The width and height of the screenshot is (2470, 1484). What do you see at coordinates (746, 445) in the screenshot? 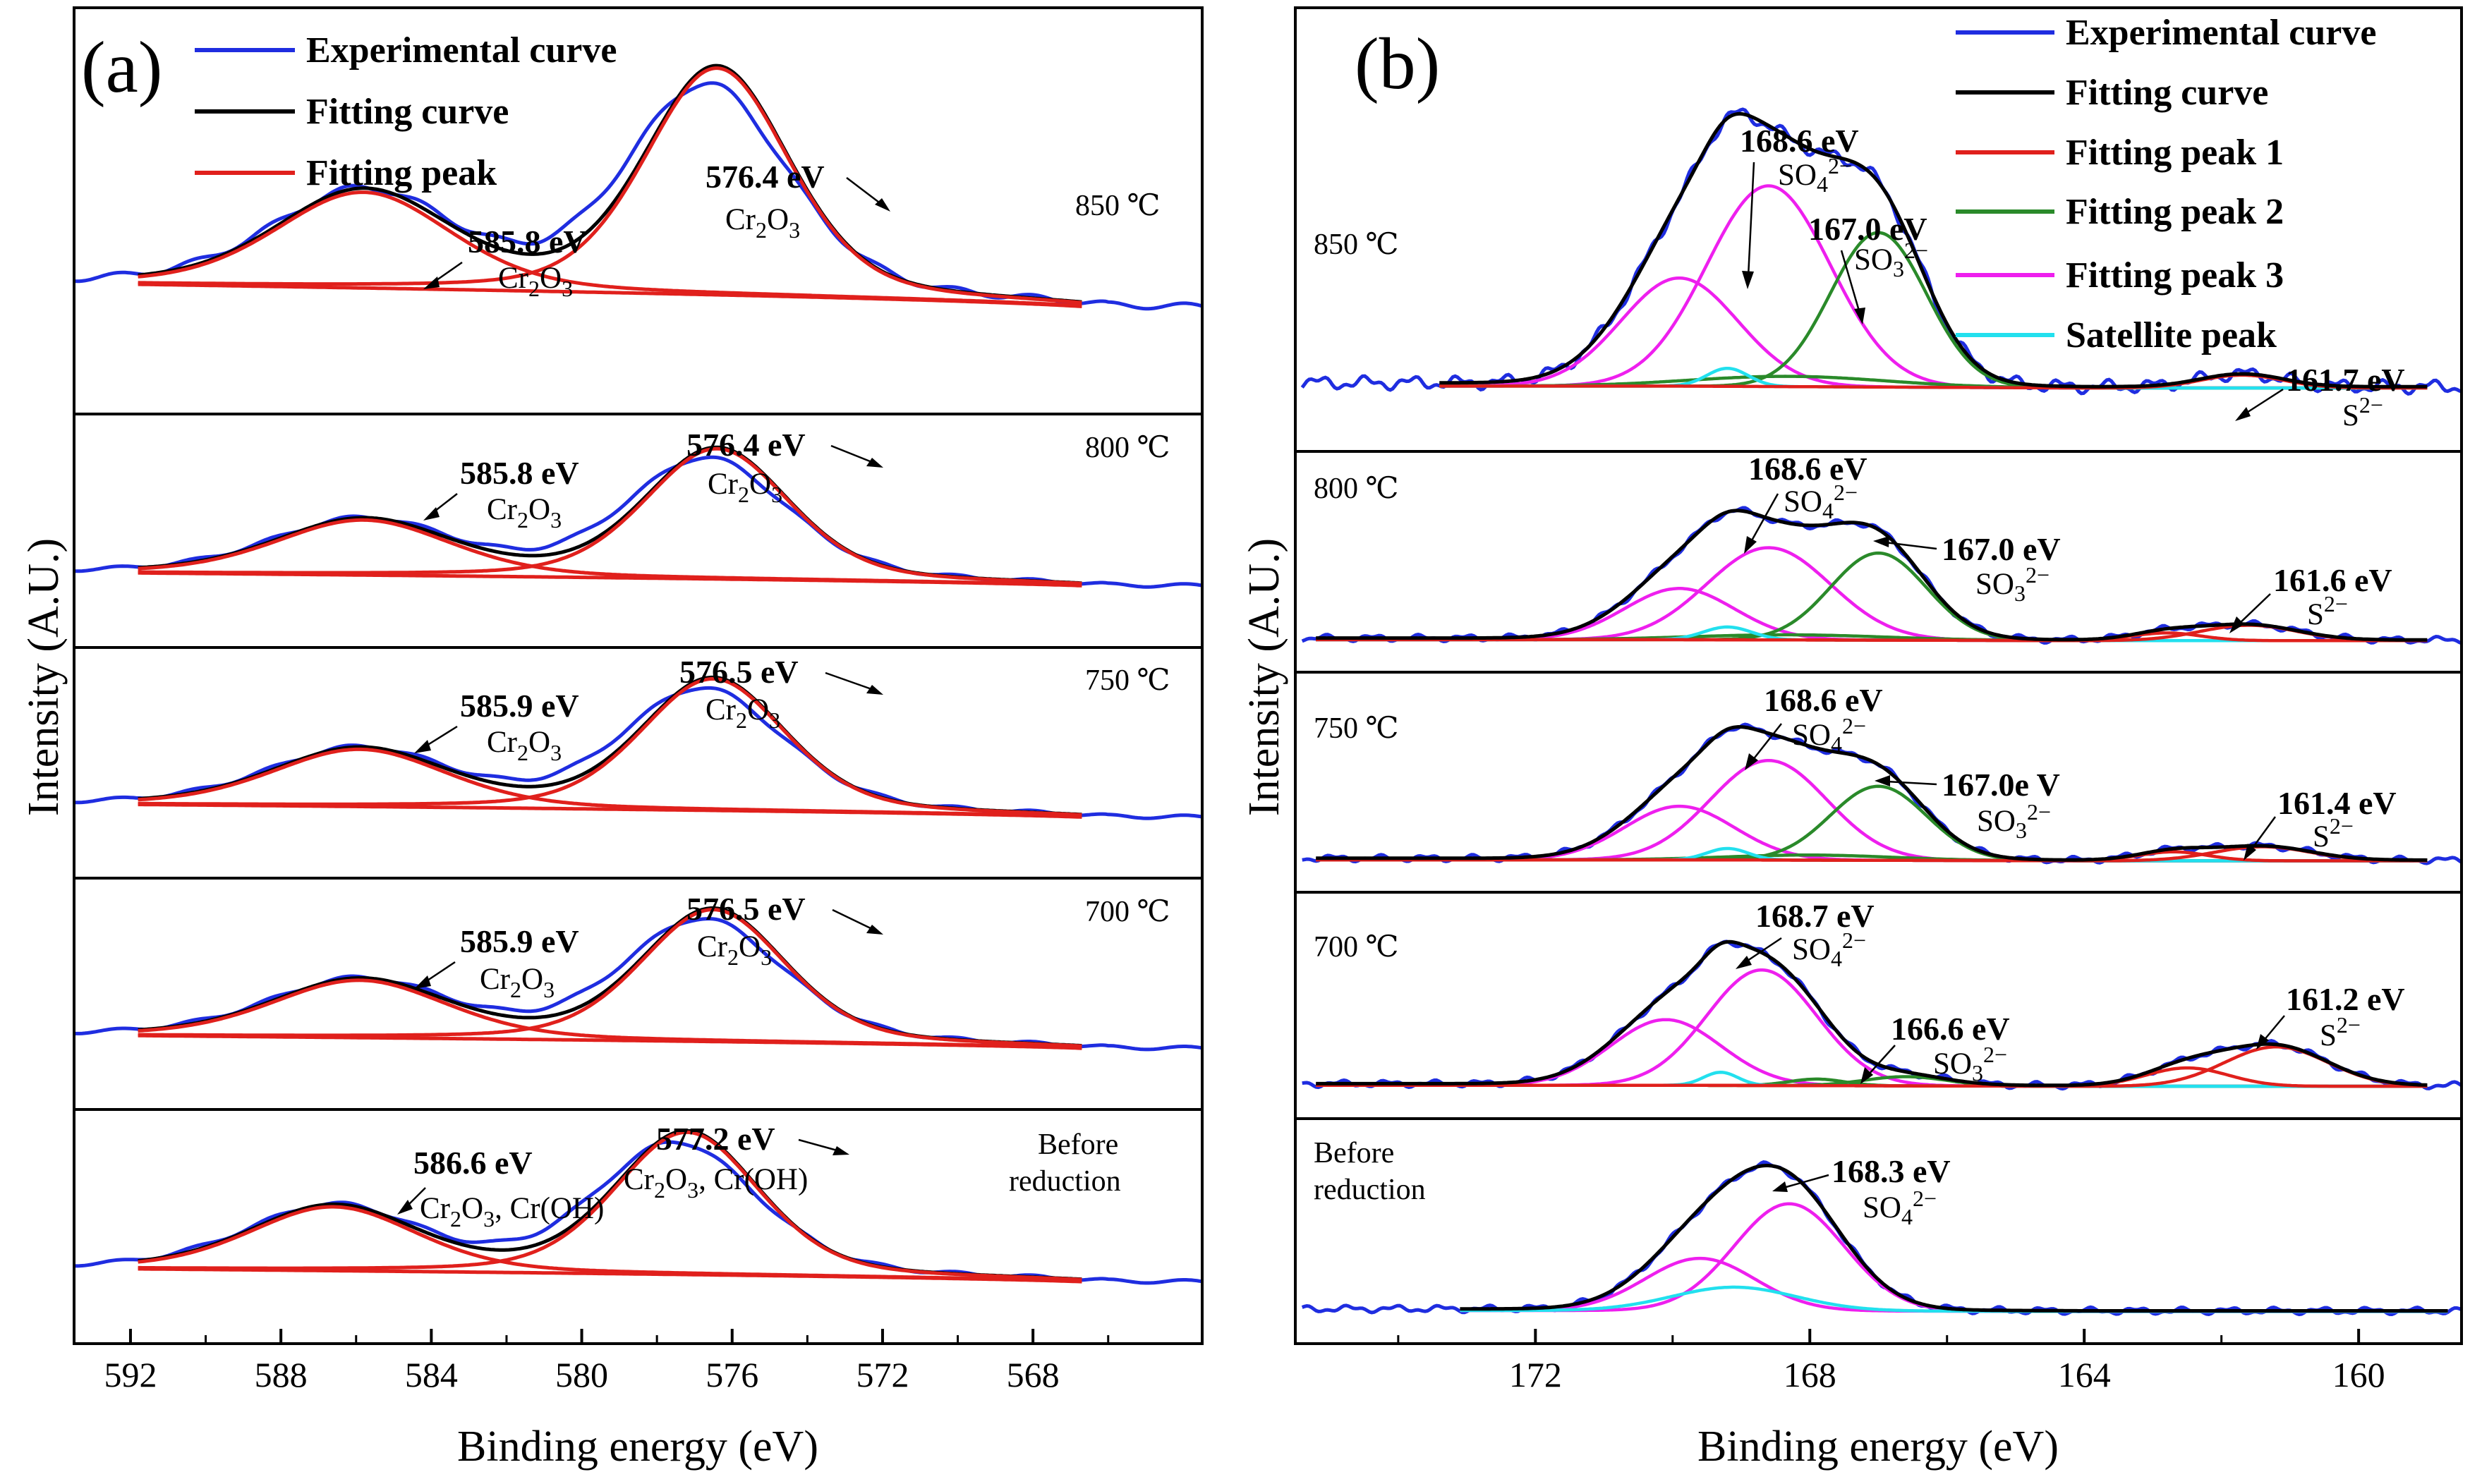
I see `peak-label: 576.4 eV` at bounding box center [746, 445].